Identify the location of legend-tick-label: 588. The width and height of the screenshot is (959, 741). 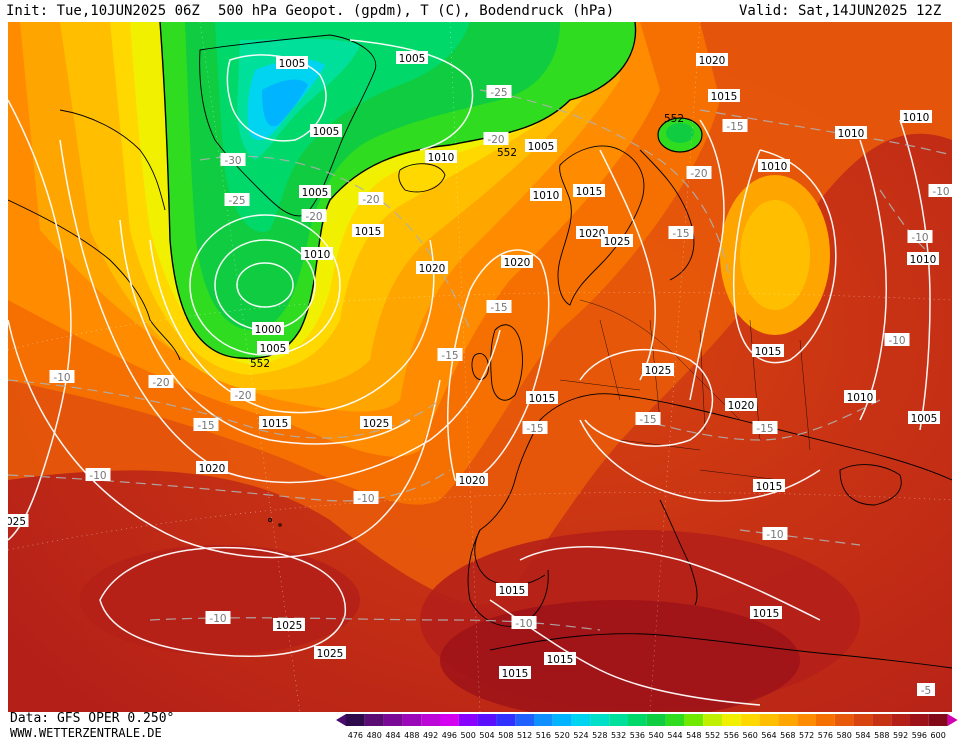
(881, 735).